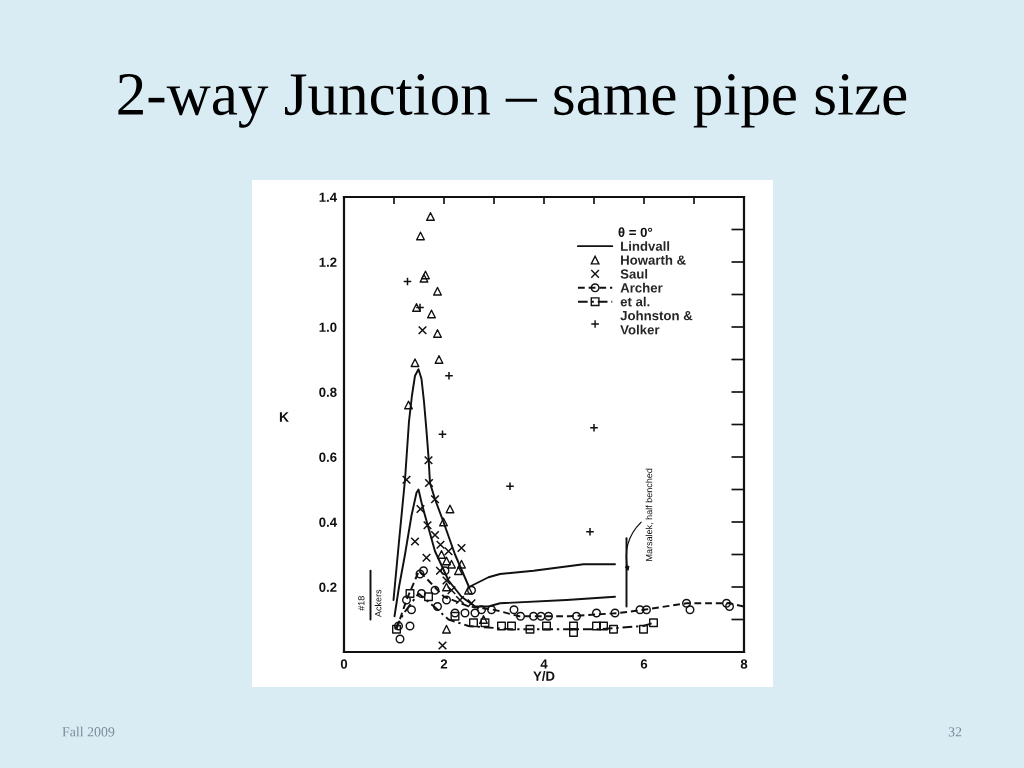 Image resolution: width=1024 pixels, height=768 pixels. What do you see at coordinates (653, 260) in the screenshot?
I see `legend-label: Howarth &` at bounding box center [653, 260].